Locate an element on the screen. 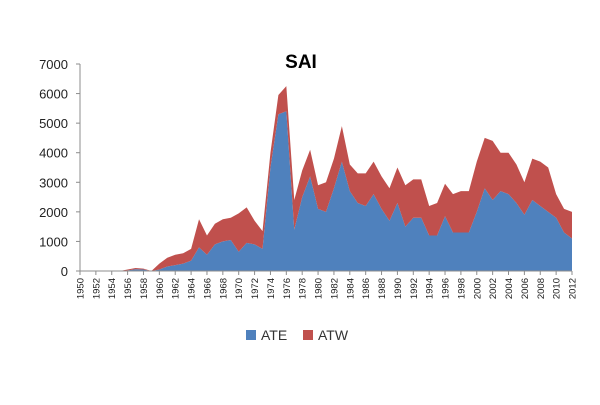 The height and width of the screenshot is (405, 600). x-tick-label: 1958 is located at coordinates (144, 288).